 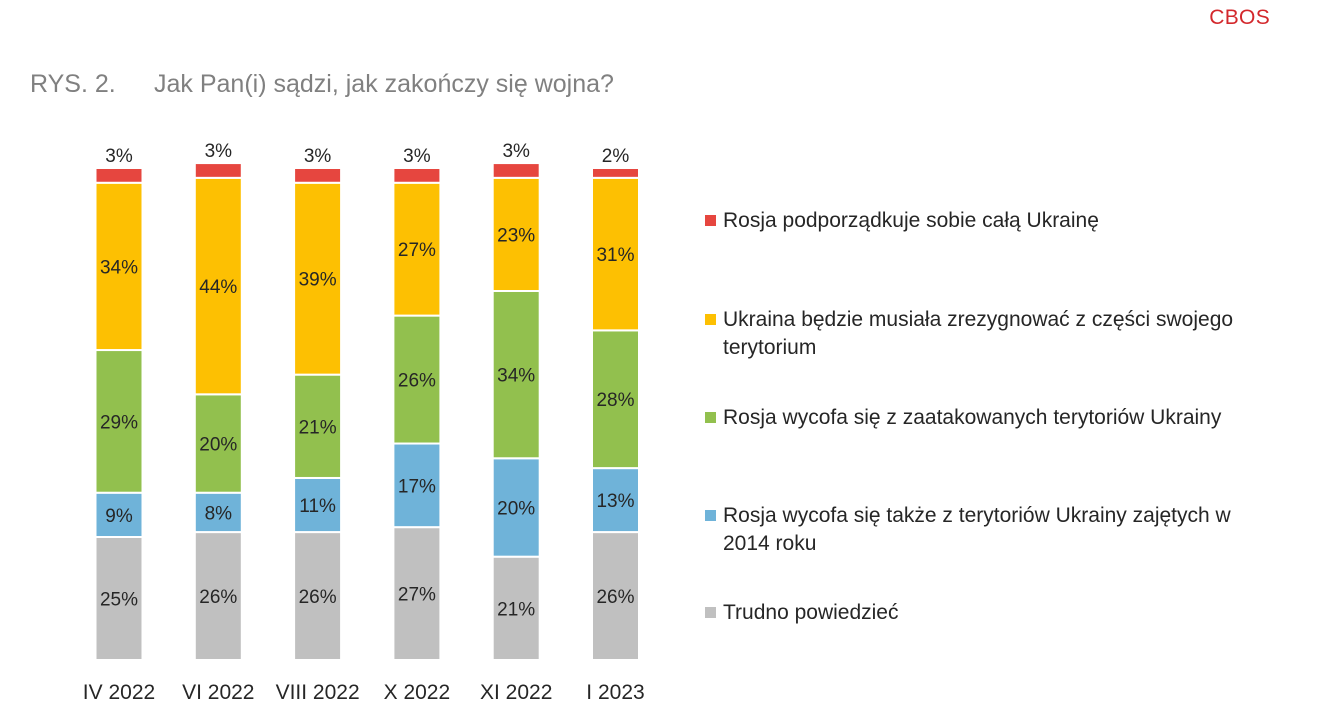 I want to click on x-tick-label: VI 2022, so click(x=218, y=692).